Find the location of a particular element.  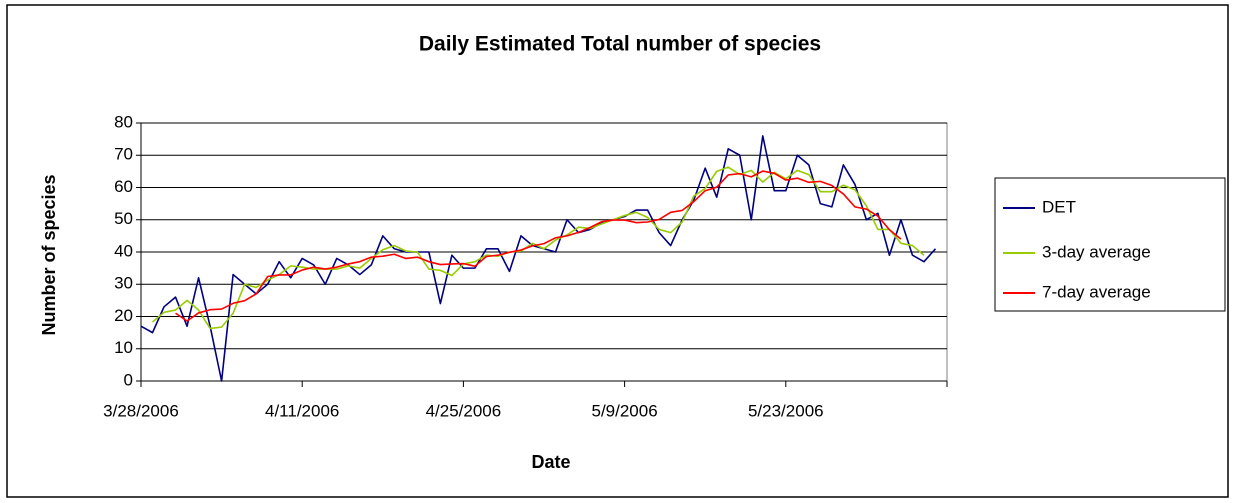

y-tick-label: 60 is located at coordinates (123, 186).